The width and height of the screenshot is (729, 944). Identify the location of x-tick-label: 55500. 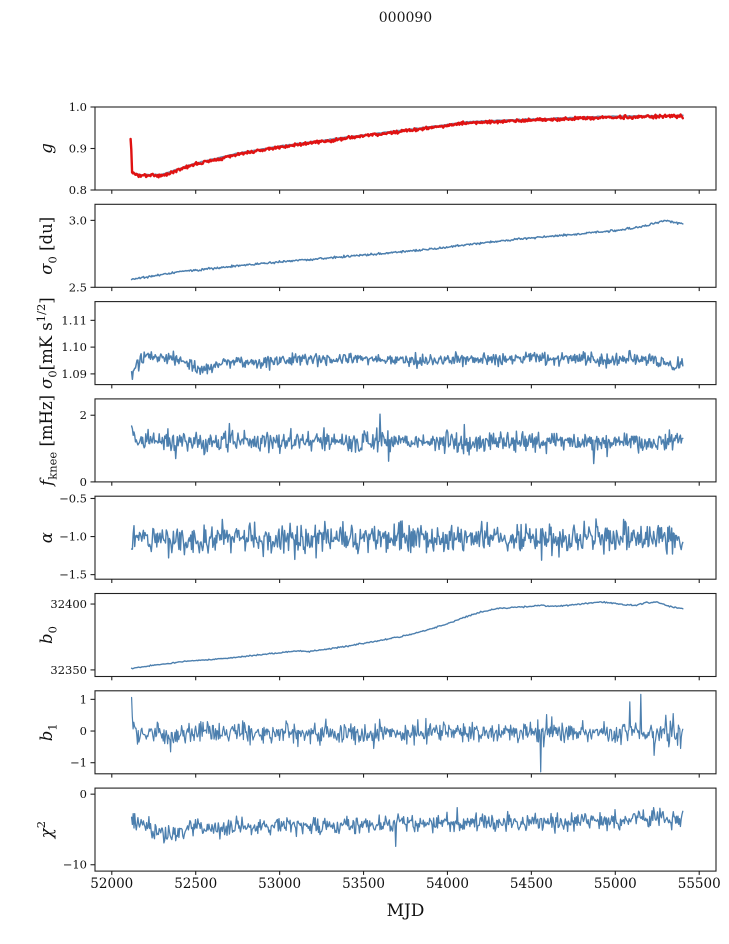
(699, 884).